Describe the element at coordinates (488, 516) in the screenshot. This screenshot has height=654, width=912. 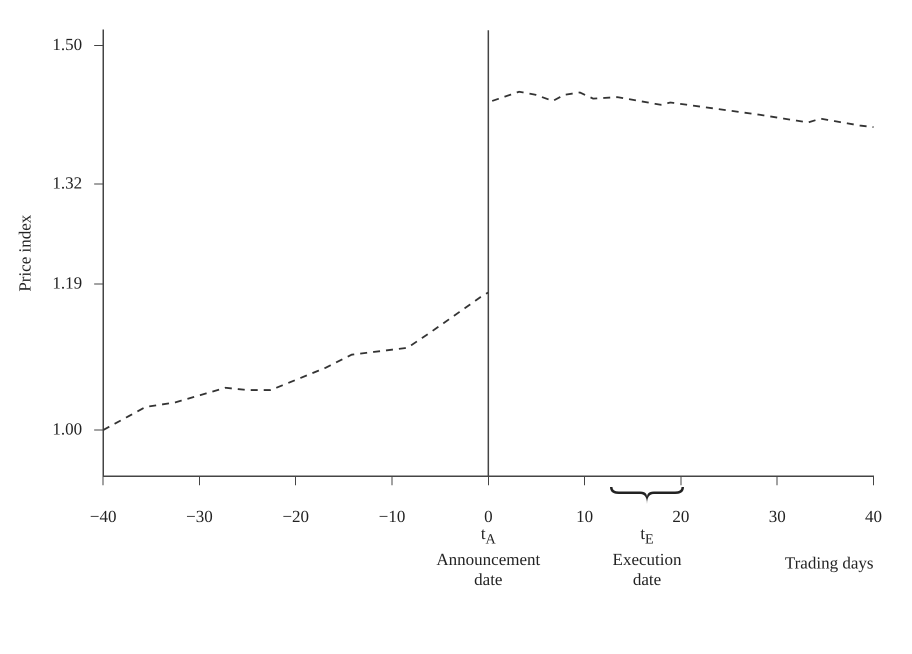
I see `x-tick-label: 0` at that location.